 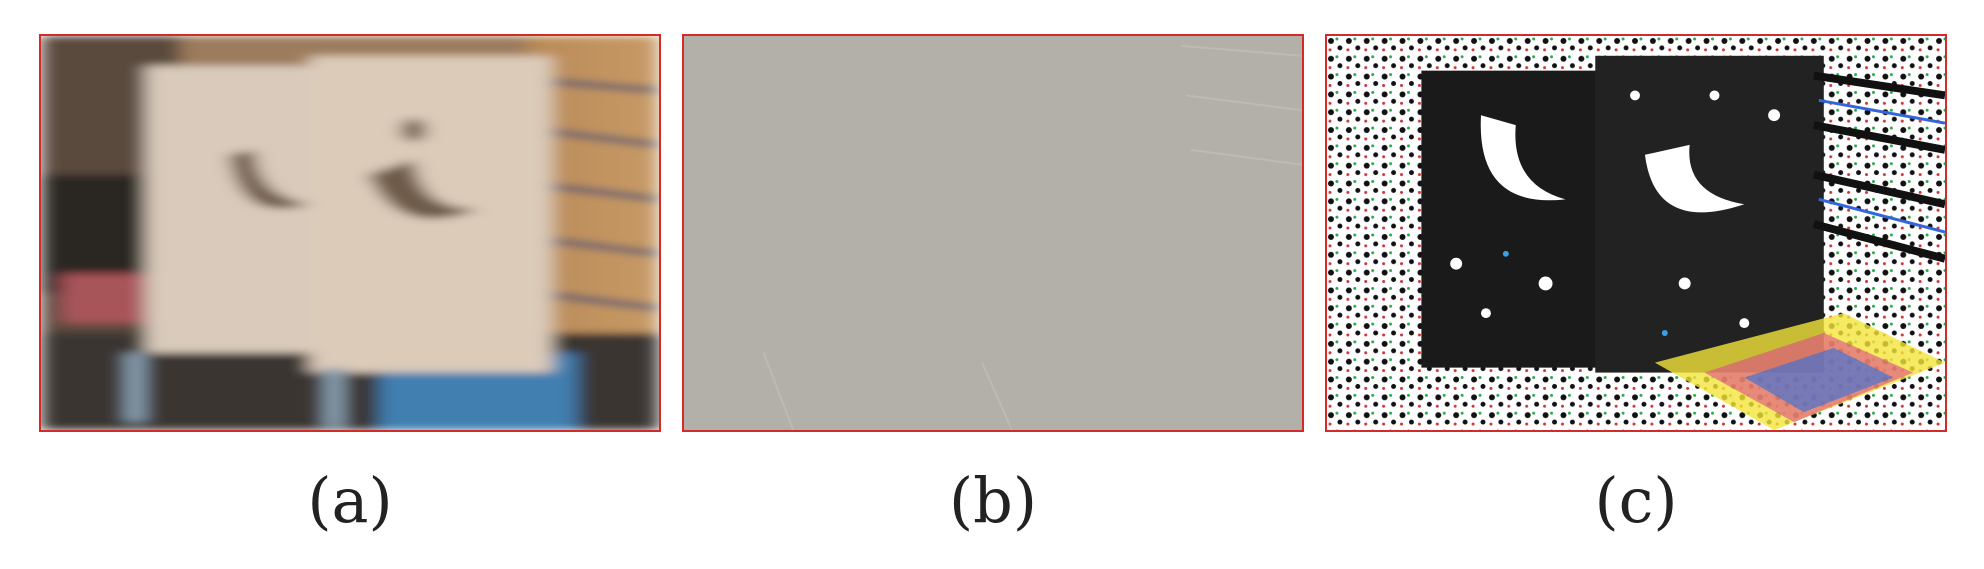 I want to click on caption-c: (c), so click(x=1636, y=500).